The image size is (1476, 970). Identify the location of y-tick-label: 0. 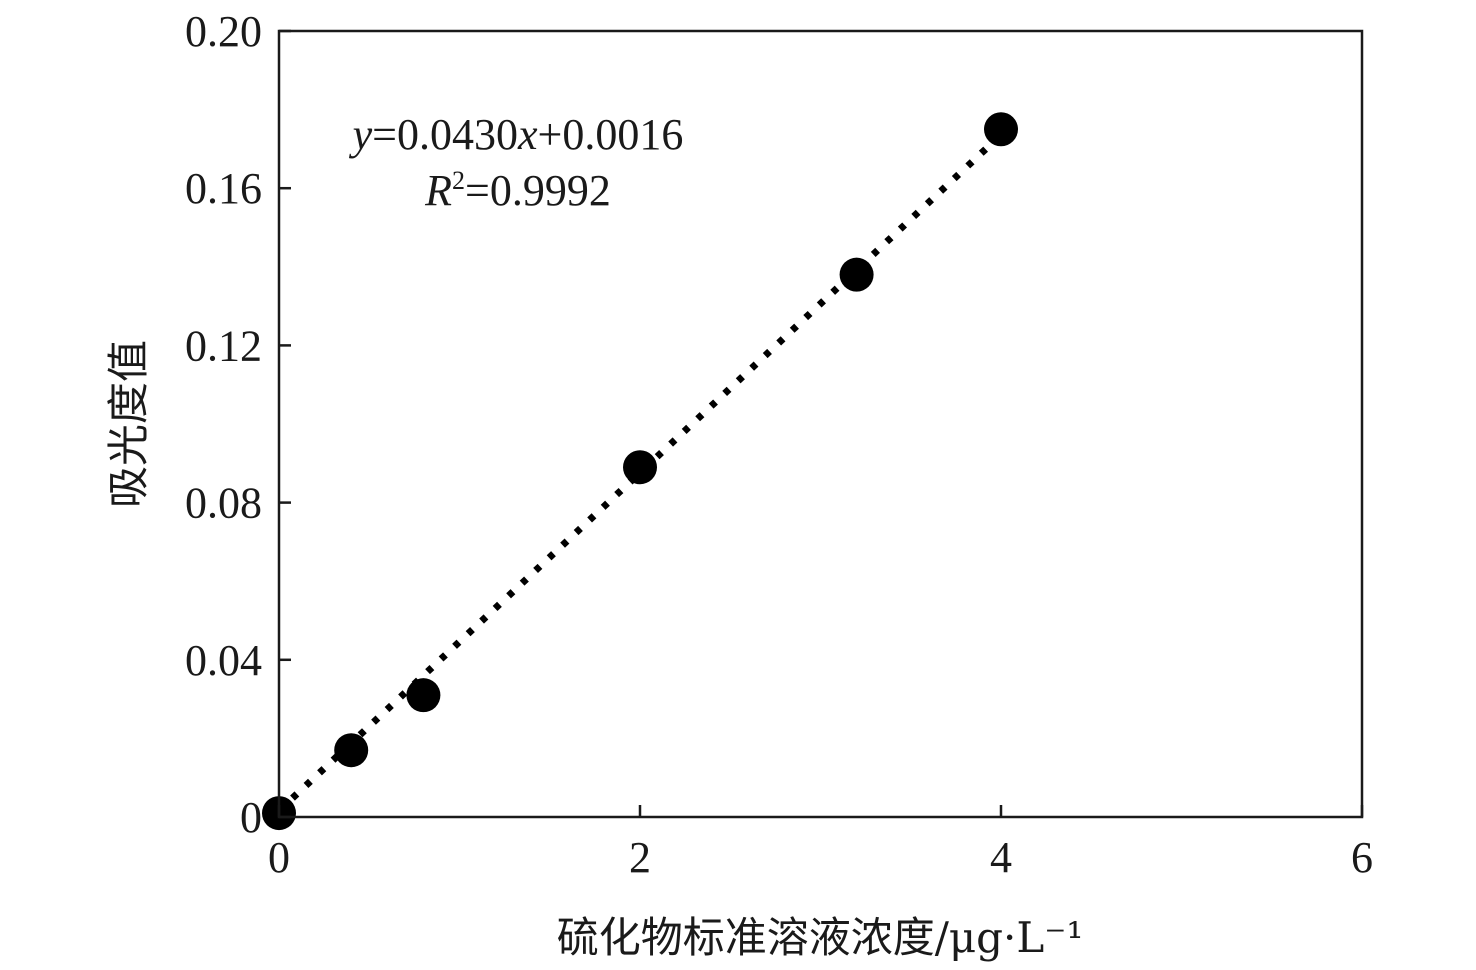
(251, 817).